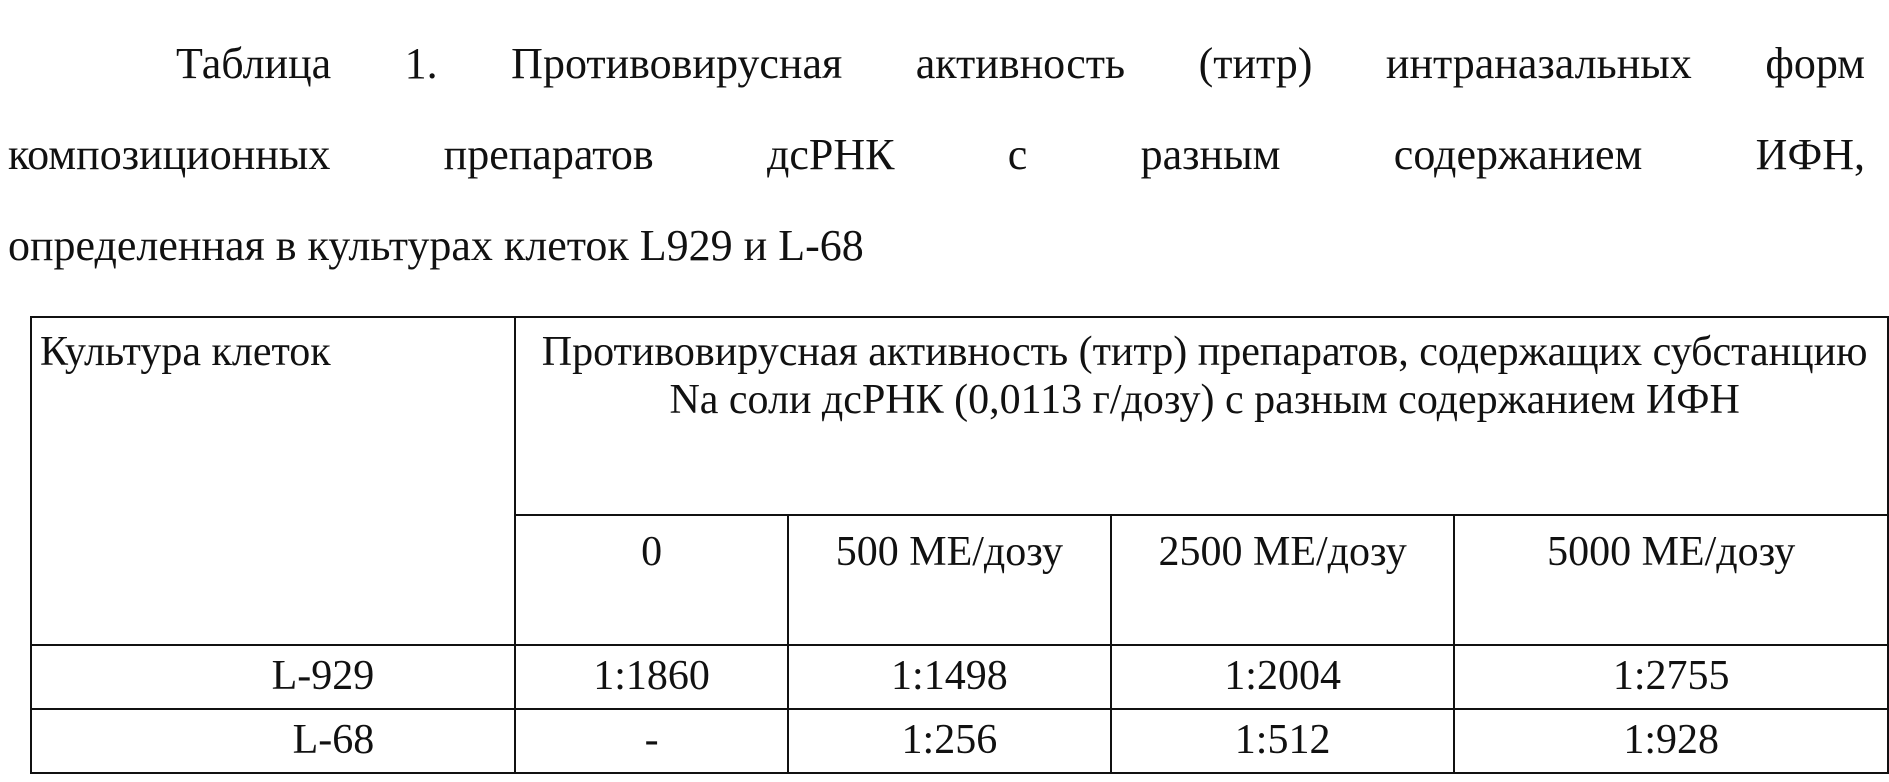 Image resolution: width=1889 pixels, height=782 pixels. Describe the element at coordinates (949, 677) in the screenshot. I see `value-cell: 1:1498` at that location.